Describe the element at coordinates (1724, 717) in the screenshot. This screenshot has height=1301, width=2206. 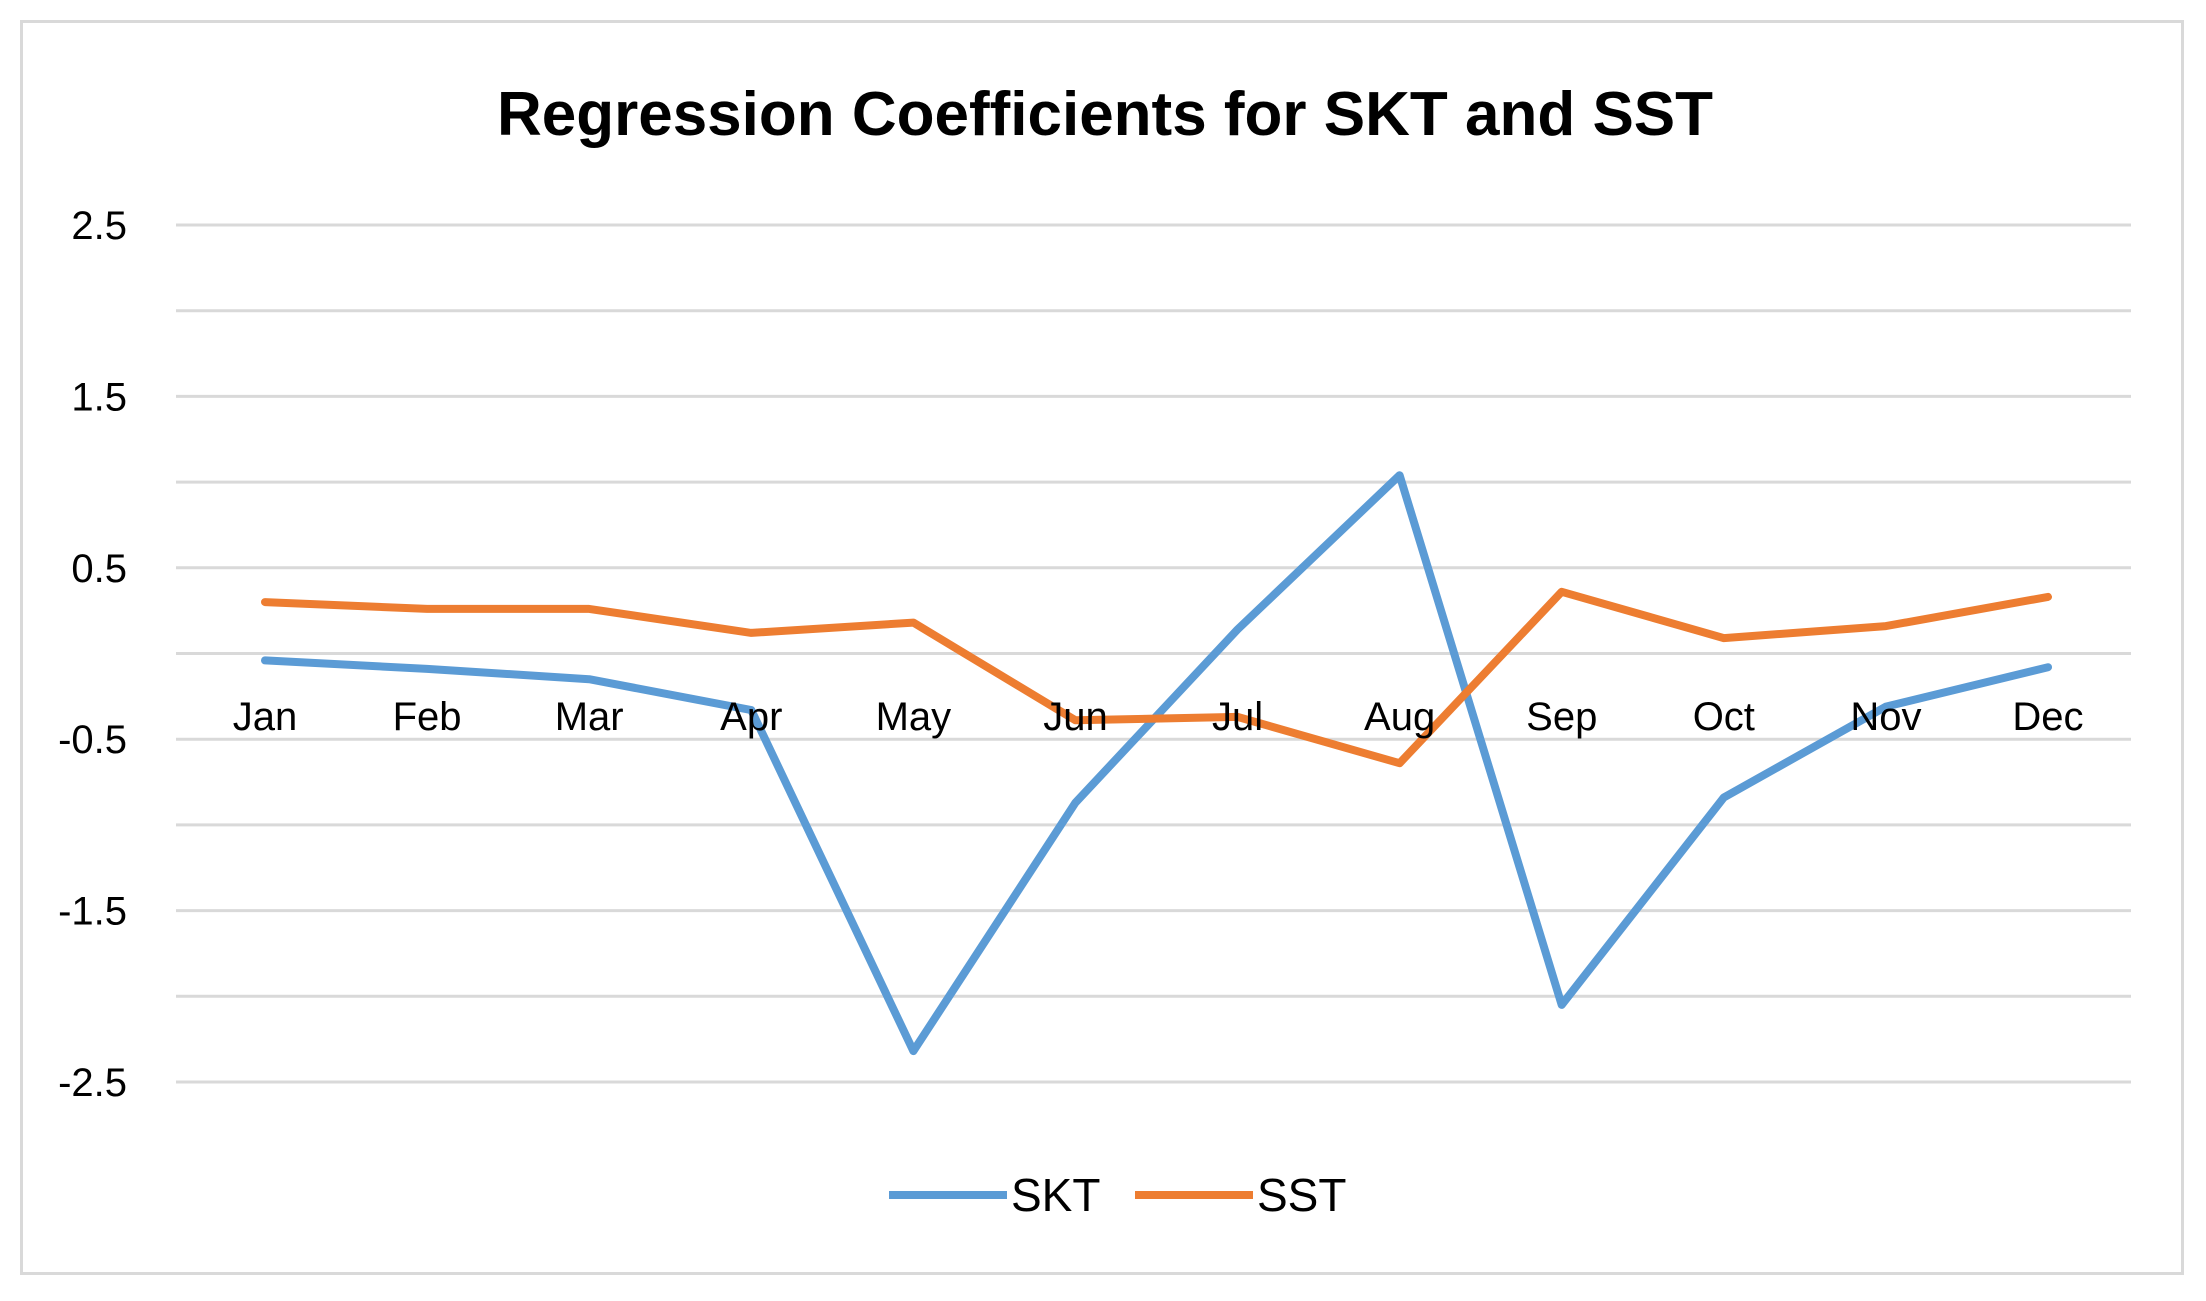
I see `x-tick-label: Oct` at that location.